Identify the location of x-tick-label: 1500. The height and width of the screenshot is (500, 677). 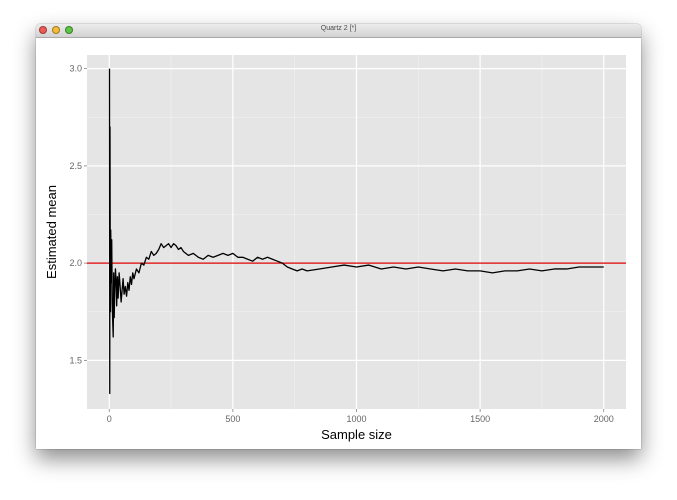
(480, 419).